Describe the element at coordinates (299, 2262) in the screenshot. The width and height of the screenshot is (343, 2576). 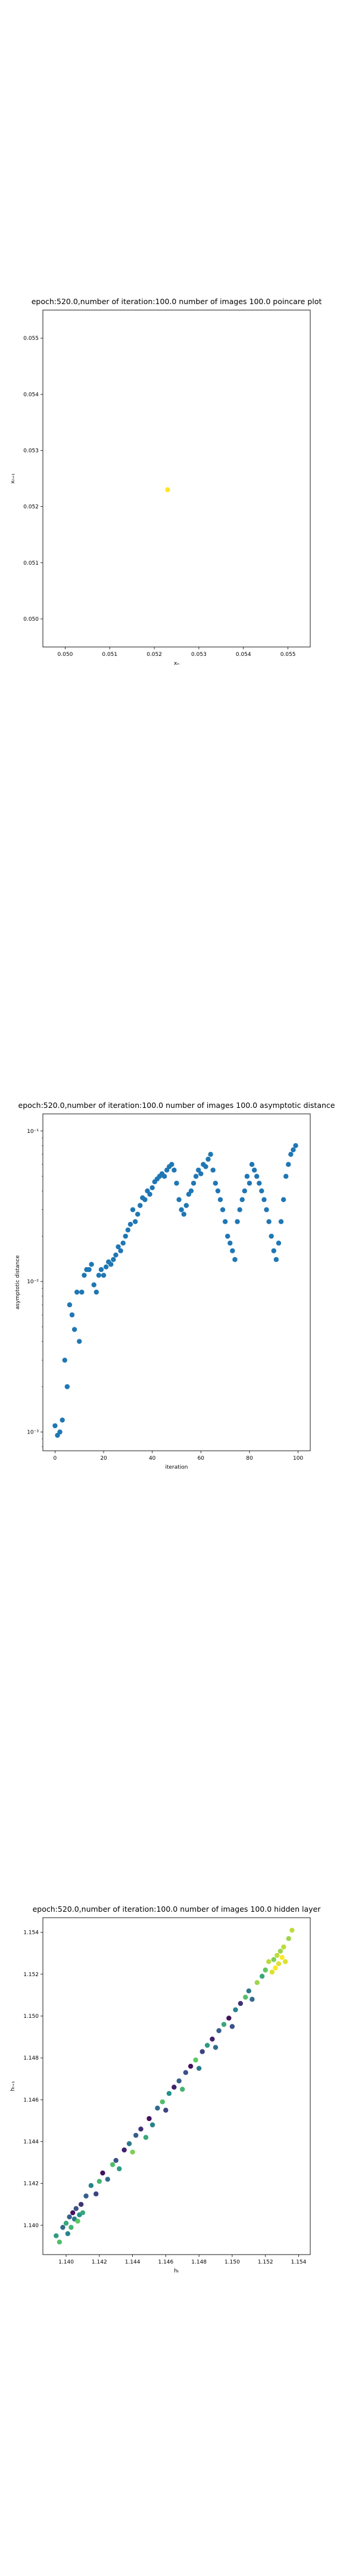
I see `x-tick-label: 1.154` at that location.